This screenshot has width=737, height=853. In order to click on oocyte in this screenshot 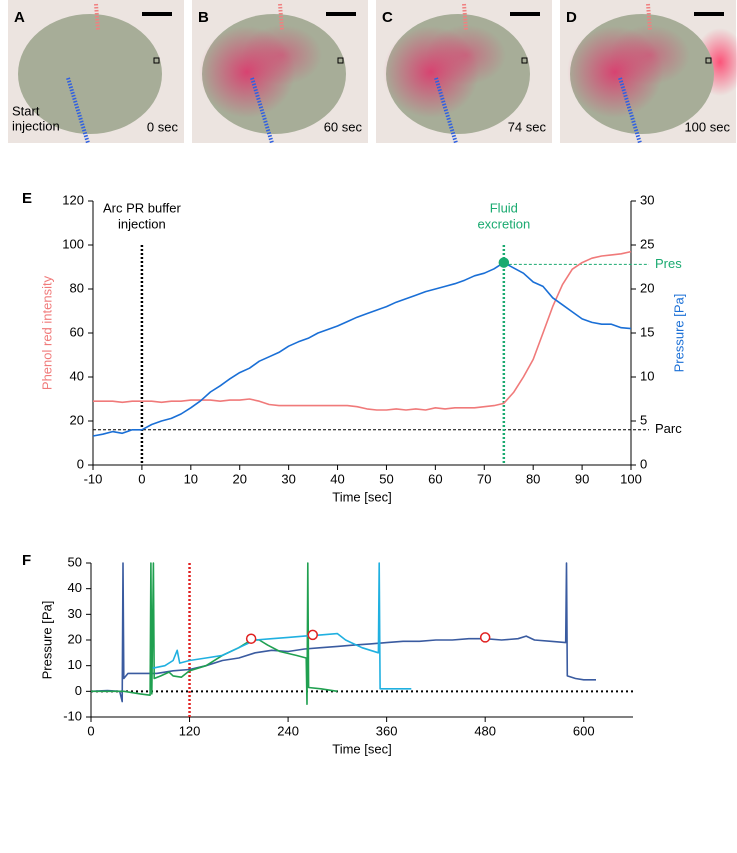, I will do `click(90, 74)`.